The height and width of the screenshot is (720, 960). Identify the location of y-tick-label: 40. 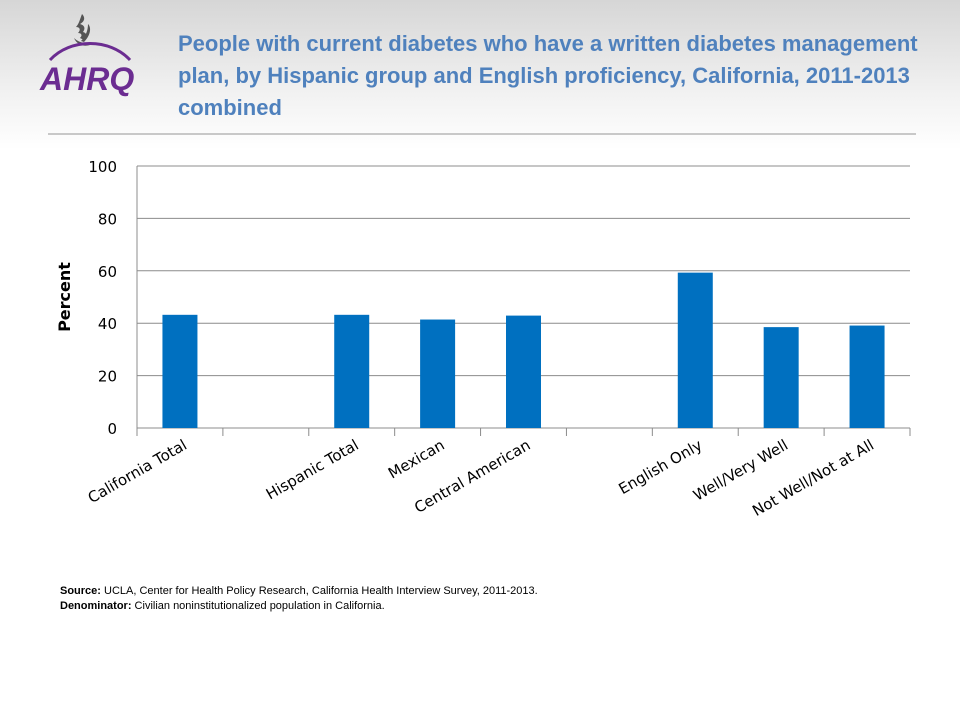
(107, 324).